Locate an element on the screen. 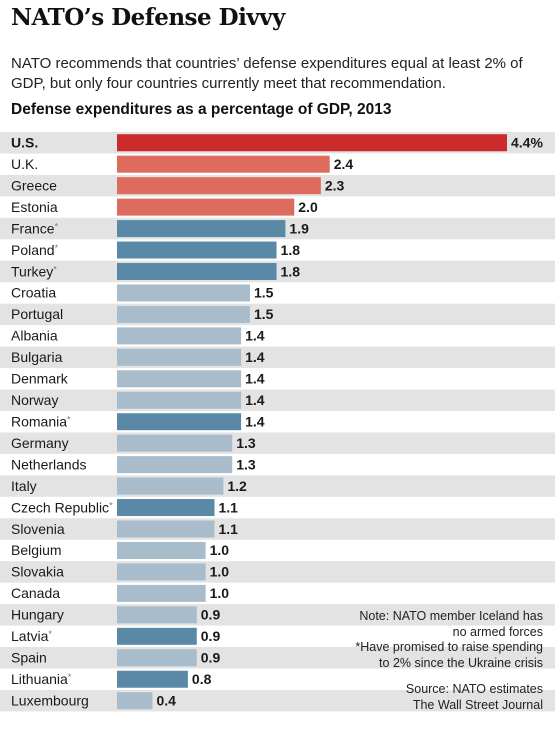  category-label: Germany is located at coordinates (40, 443).